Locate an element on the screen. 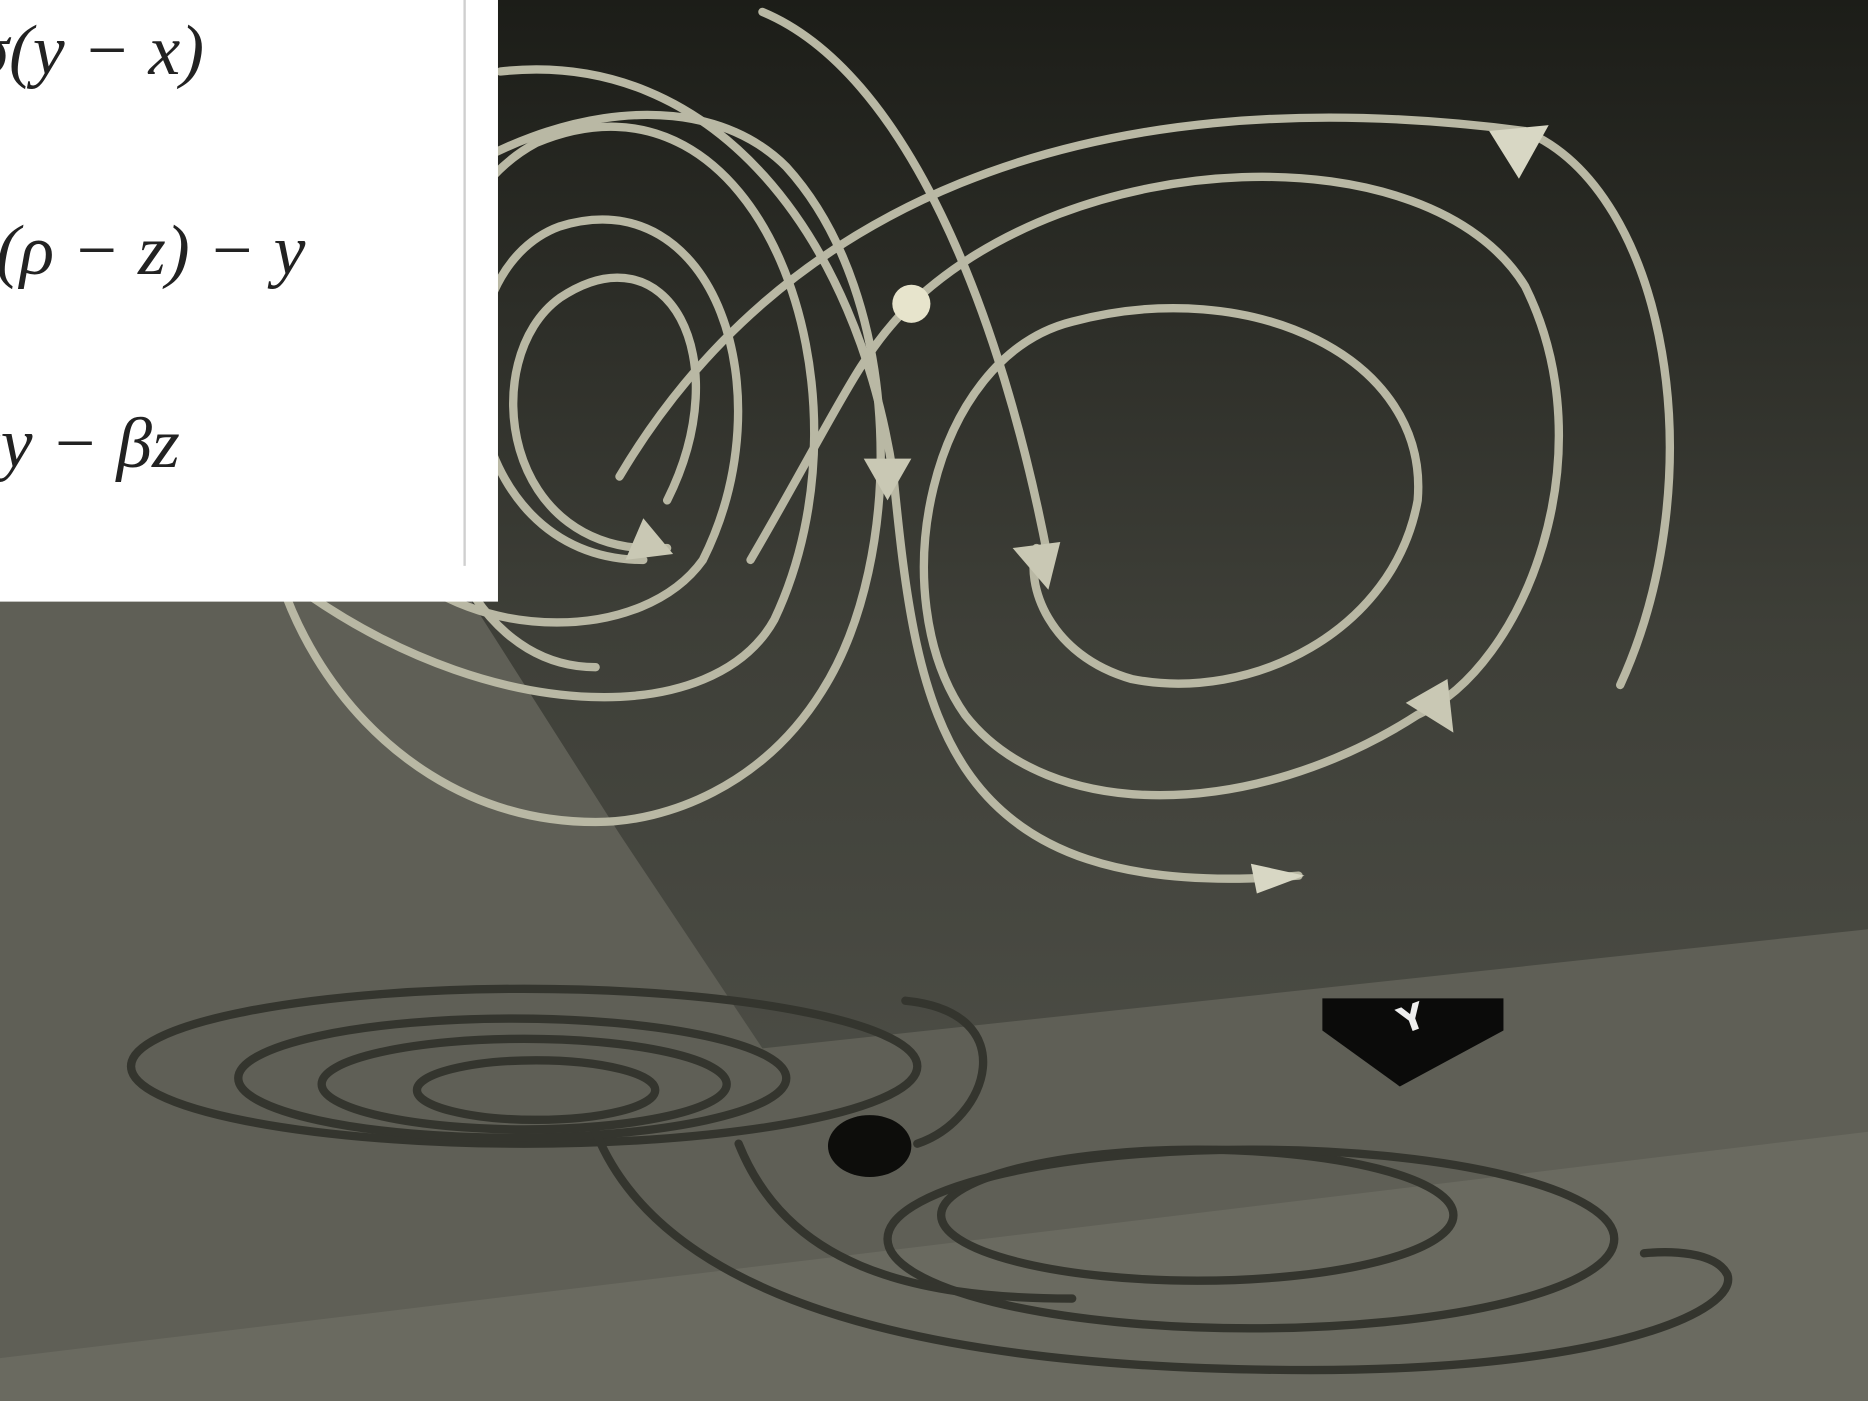 The height and width of the screenshot is (1401, 1868). panel is located at coordinates (249, 301).